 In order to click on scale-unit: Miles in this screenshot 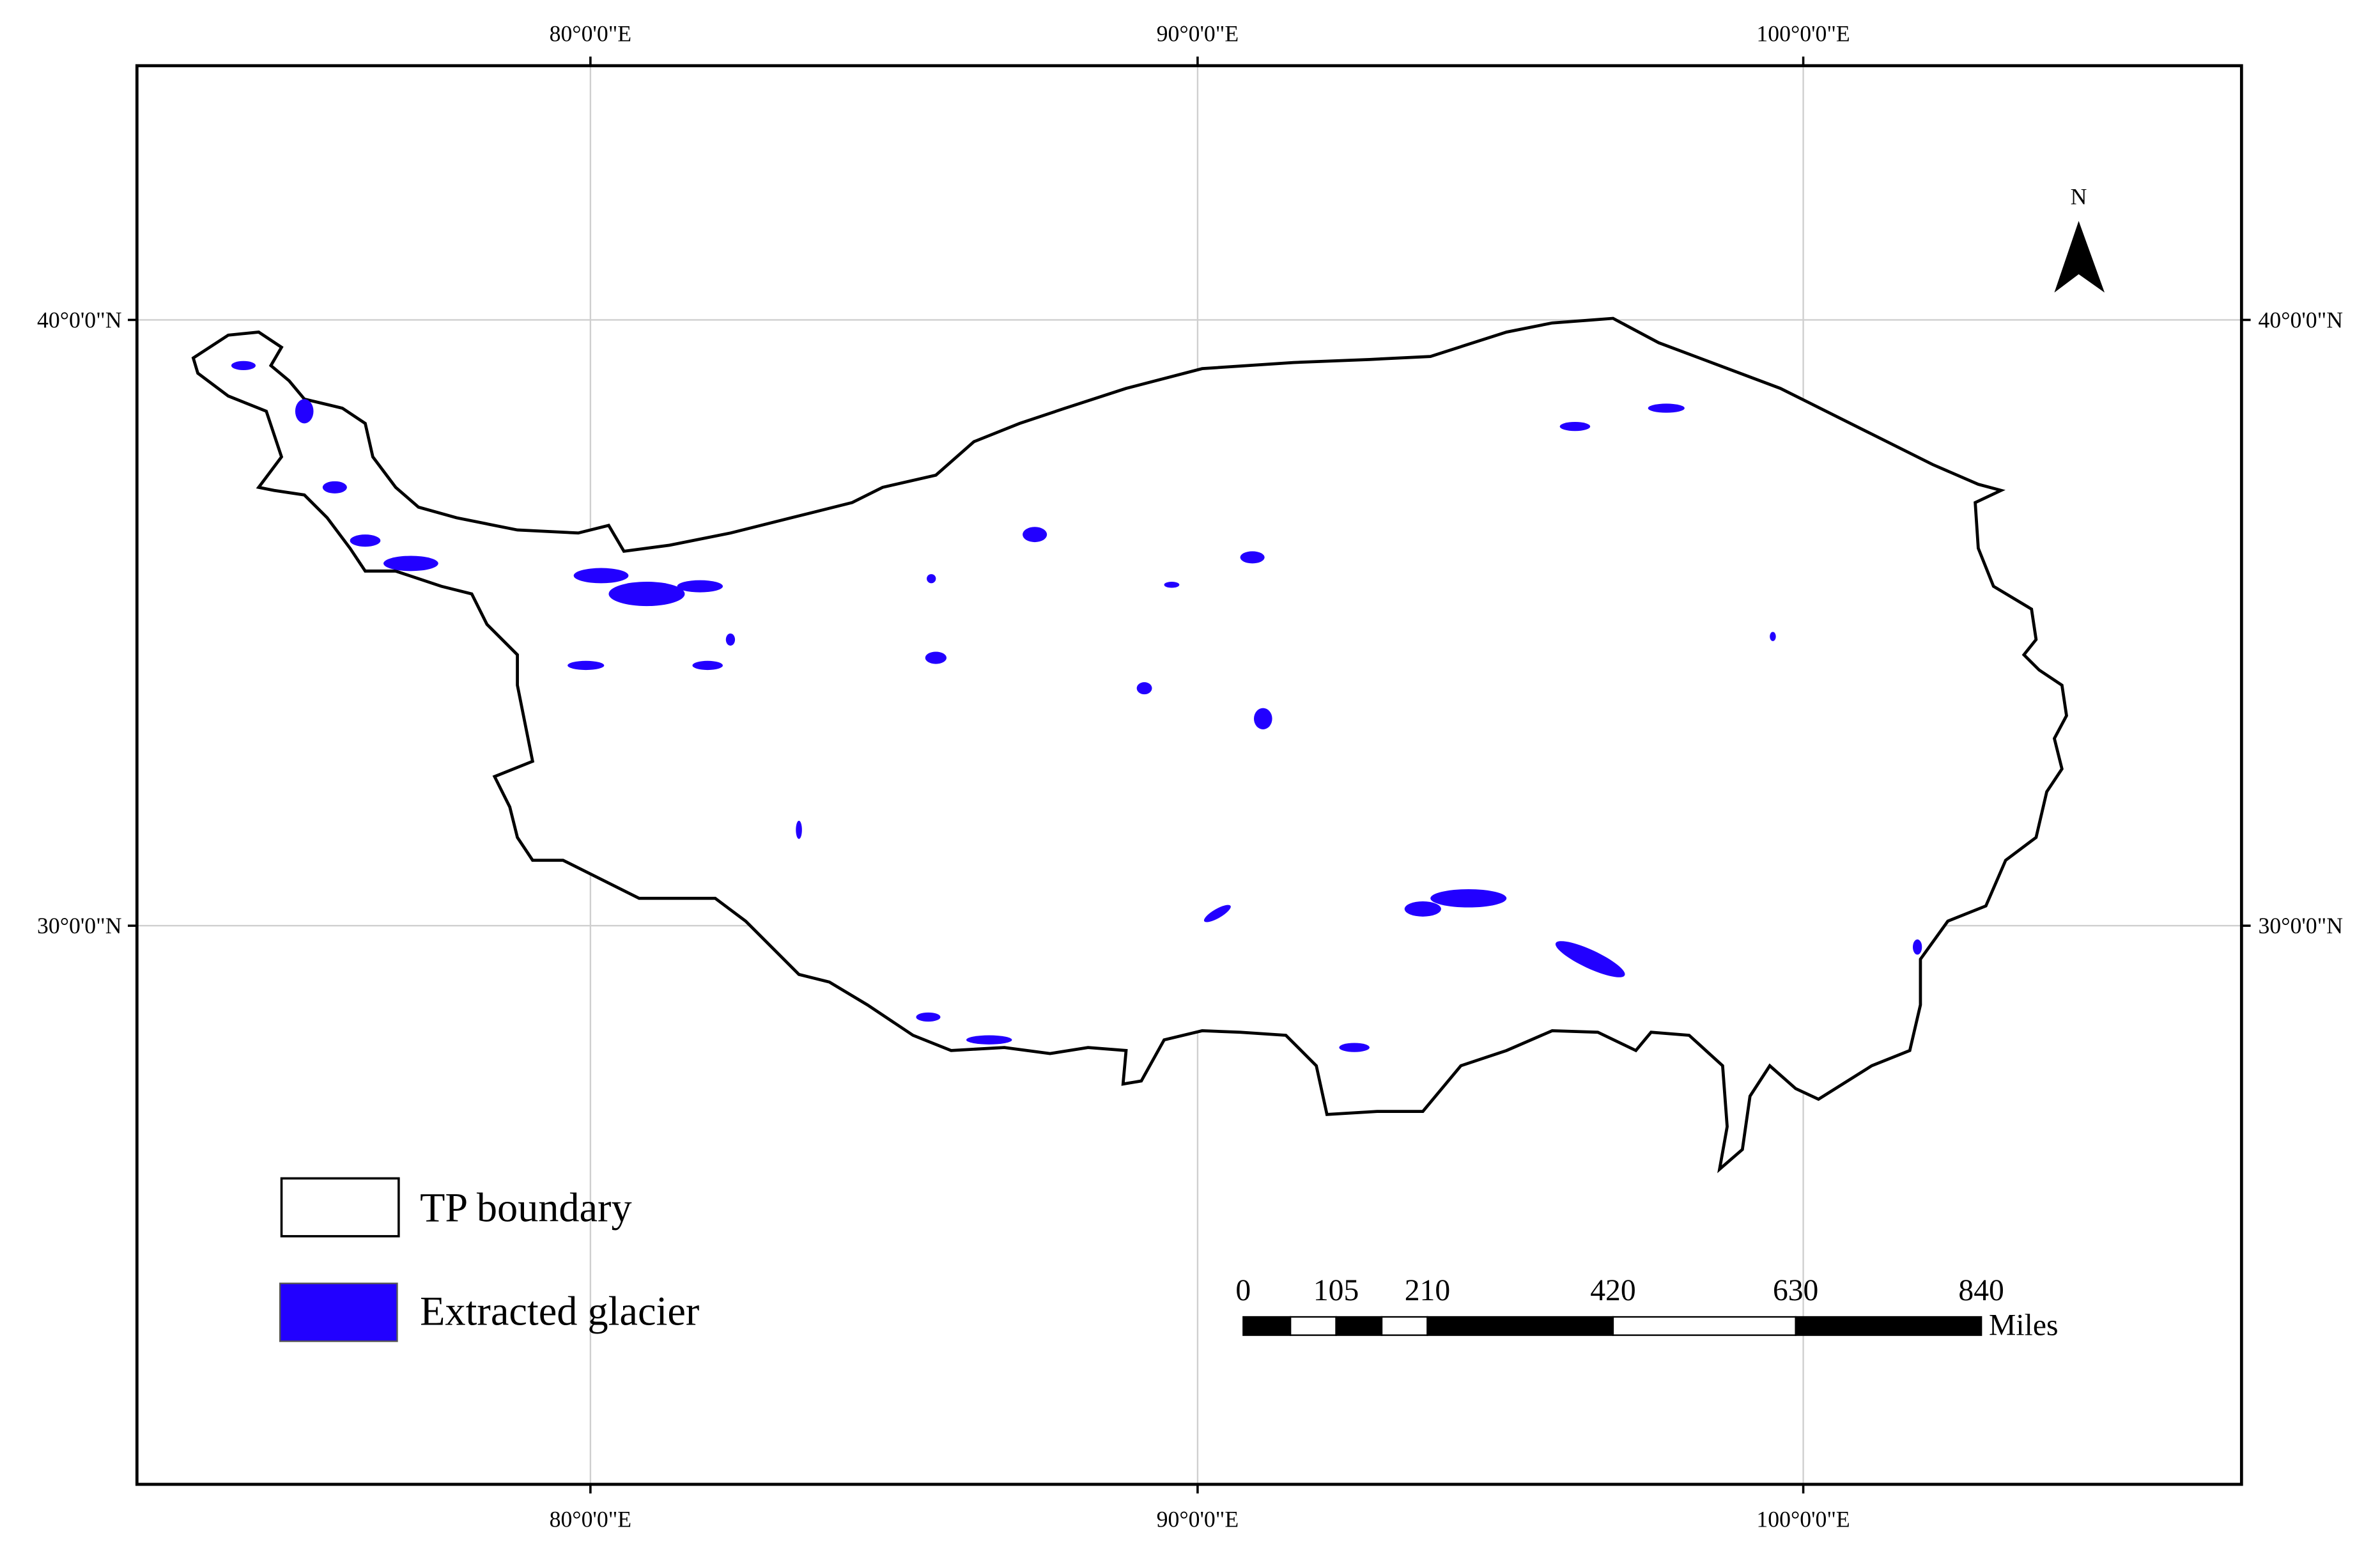, I will do `click(2023, 1325)`.